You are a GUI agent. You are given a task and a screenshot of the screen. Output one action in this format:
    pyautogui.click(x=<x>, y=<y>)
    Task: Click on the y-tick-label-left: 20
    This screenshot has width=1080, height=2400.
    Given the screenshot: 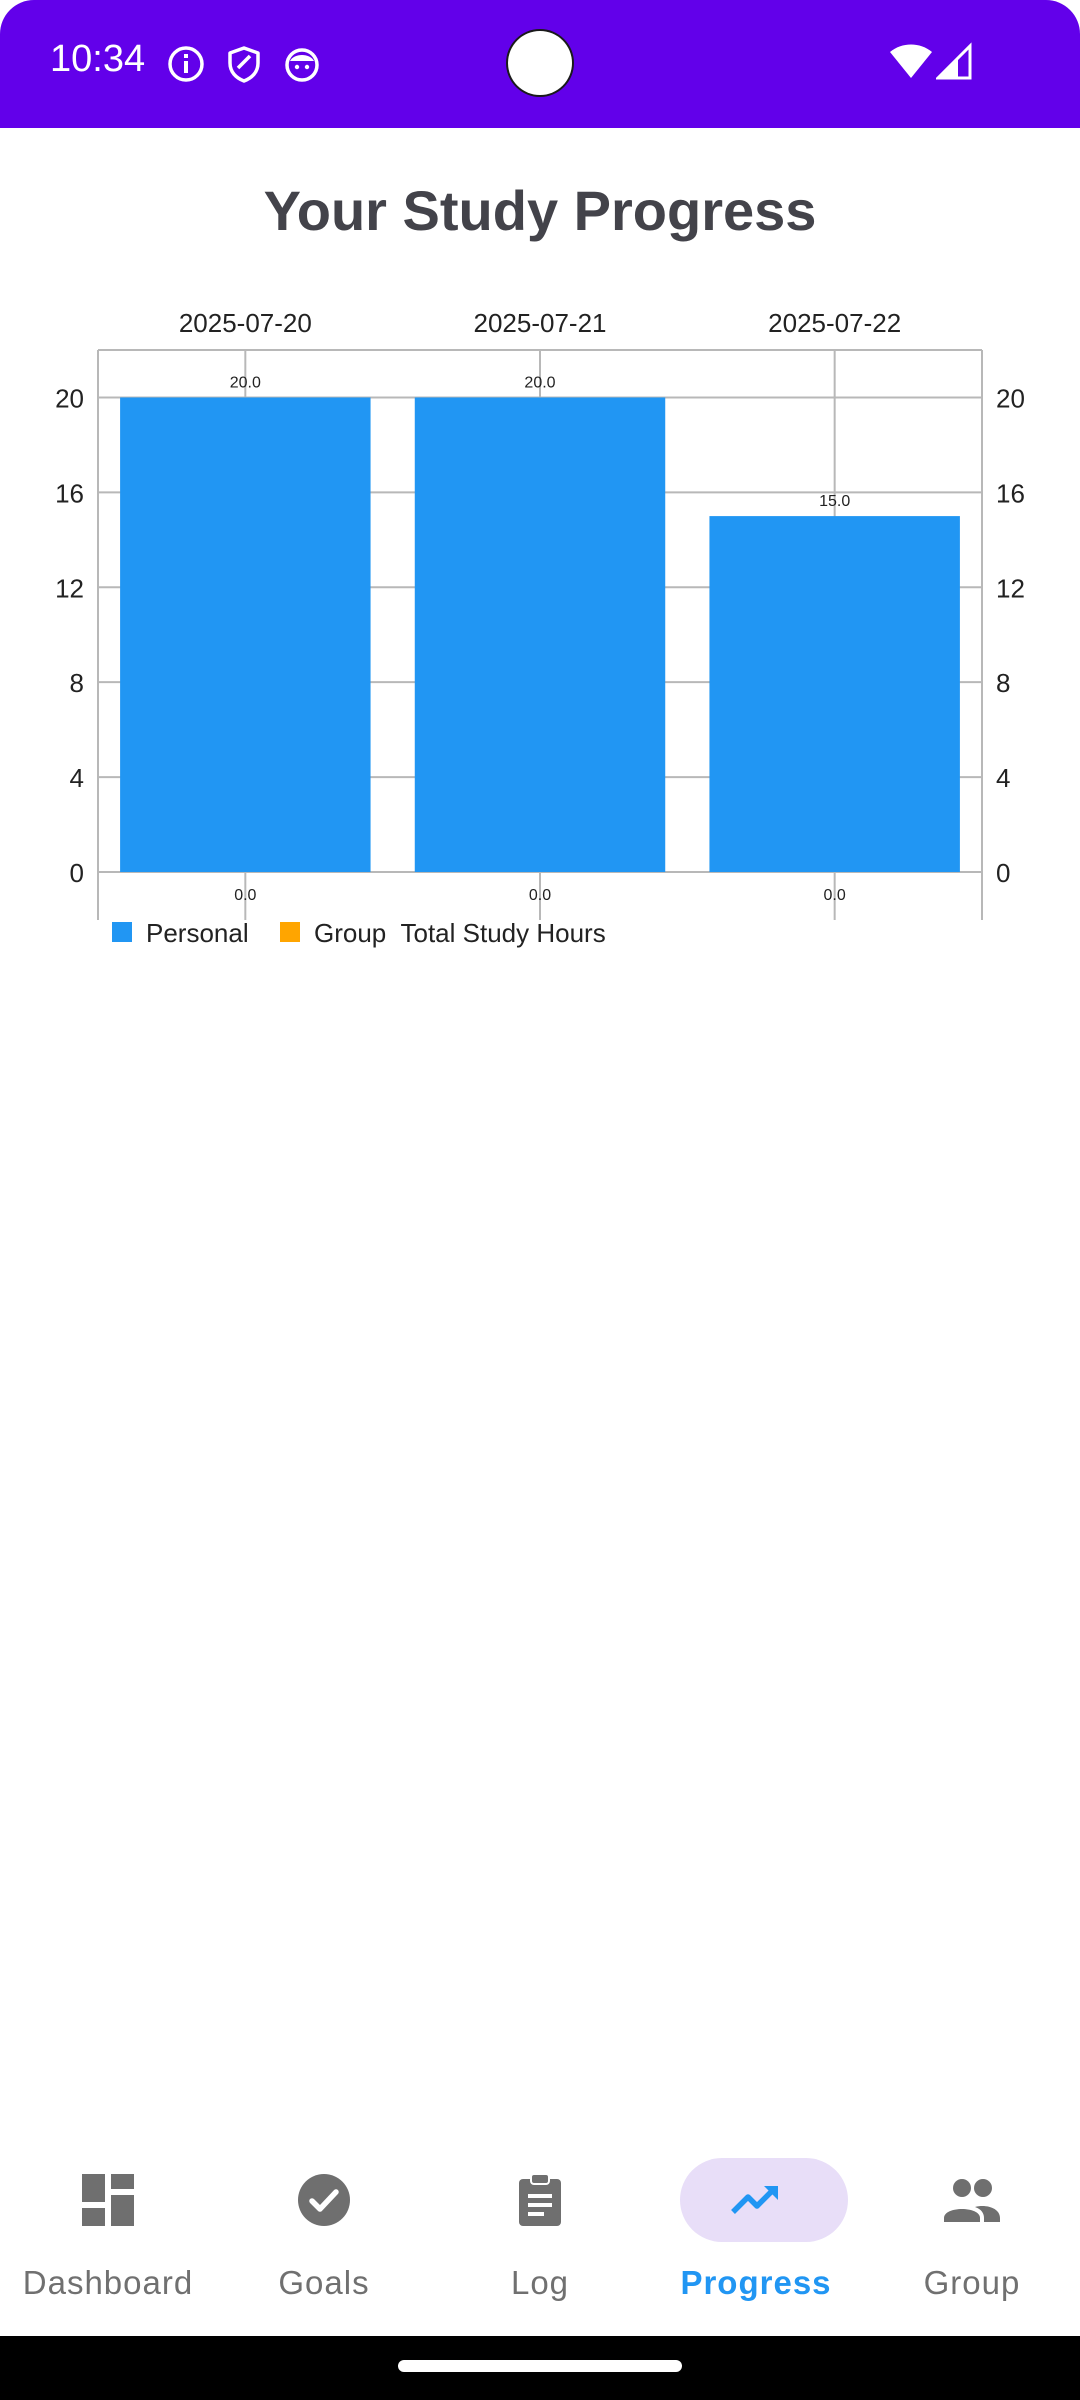 What is the action you would take?
    pyautogui.click(x=69, y=398)
    